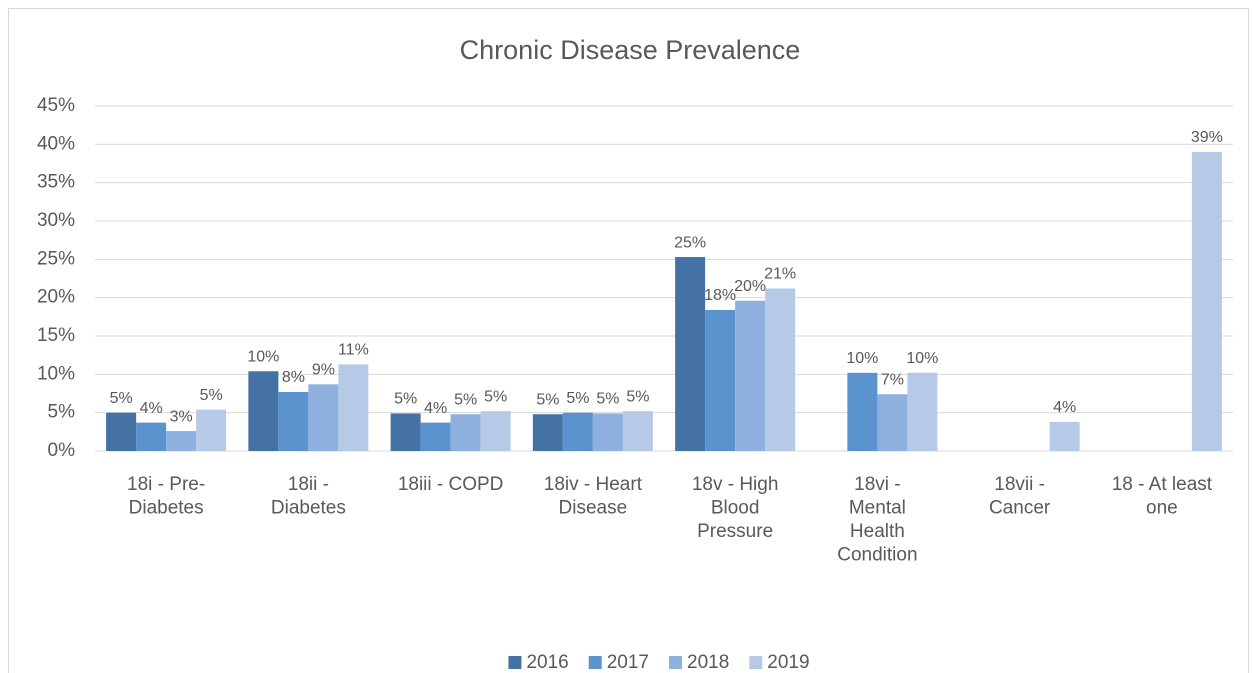 The image size is (1252, 673). Describe the element at coordinates (56, 143) in the screenshot. I see `y-tick-label: 40%` at that location.